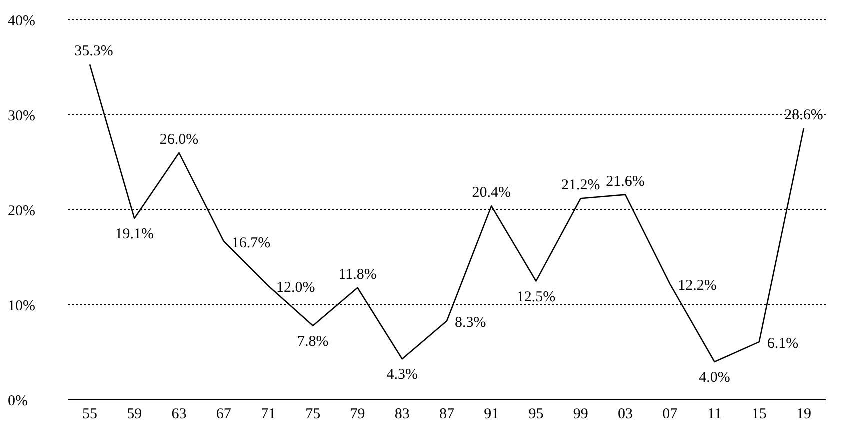 This screenshot has width=844, height=444. I want to click on data-label: 6.1%, so click(783, 344).